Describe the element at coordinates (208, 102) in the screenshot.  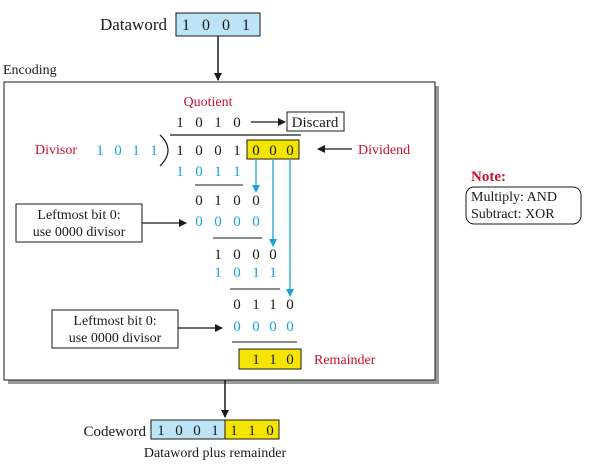
I see `quotient-label: Quotient` at that location.